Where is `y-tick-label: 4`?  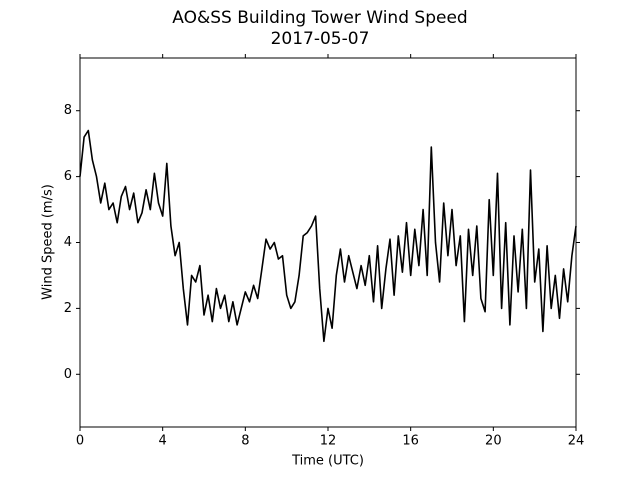 y-tick-label: 4 is located at coordinates (68, 242).